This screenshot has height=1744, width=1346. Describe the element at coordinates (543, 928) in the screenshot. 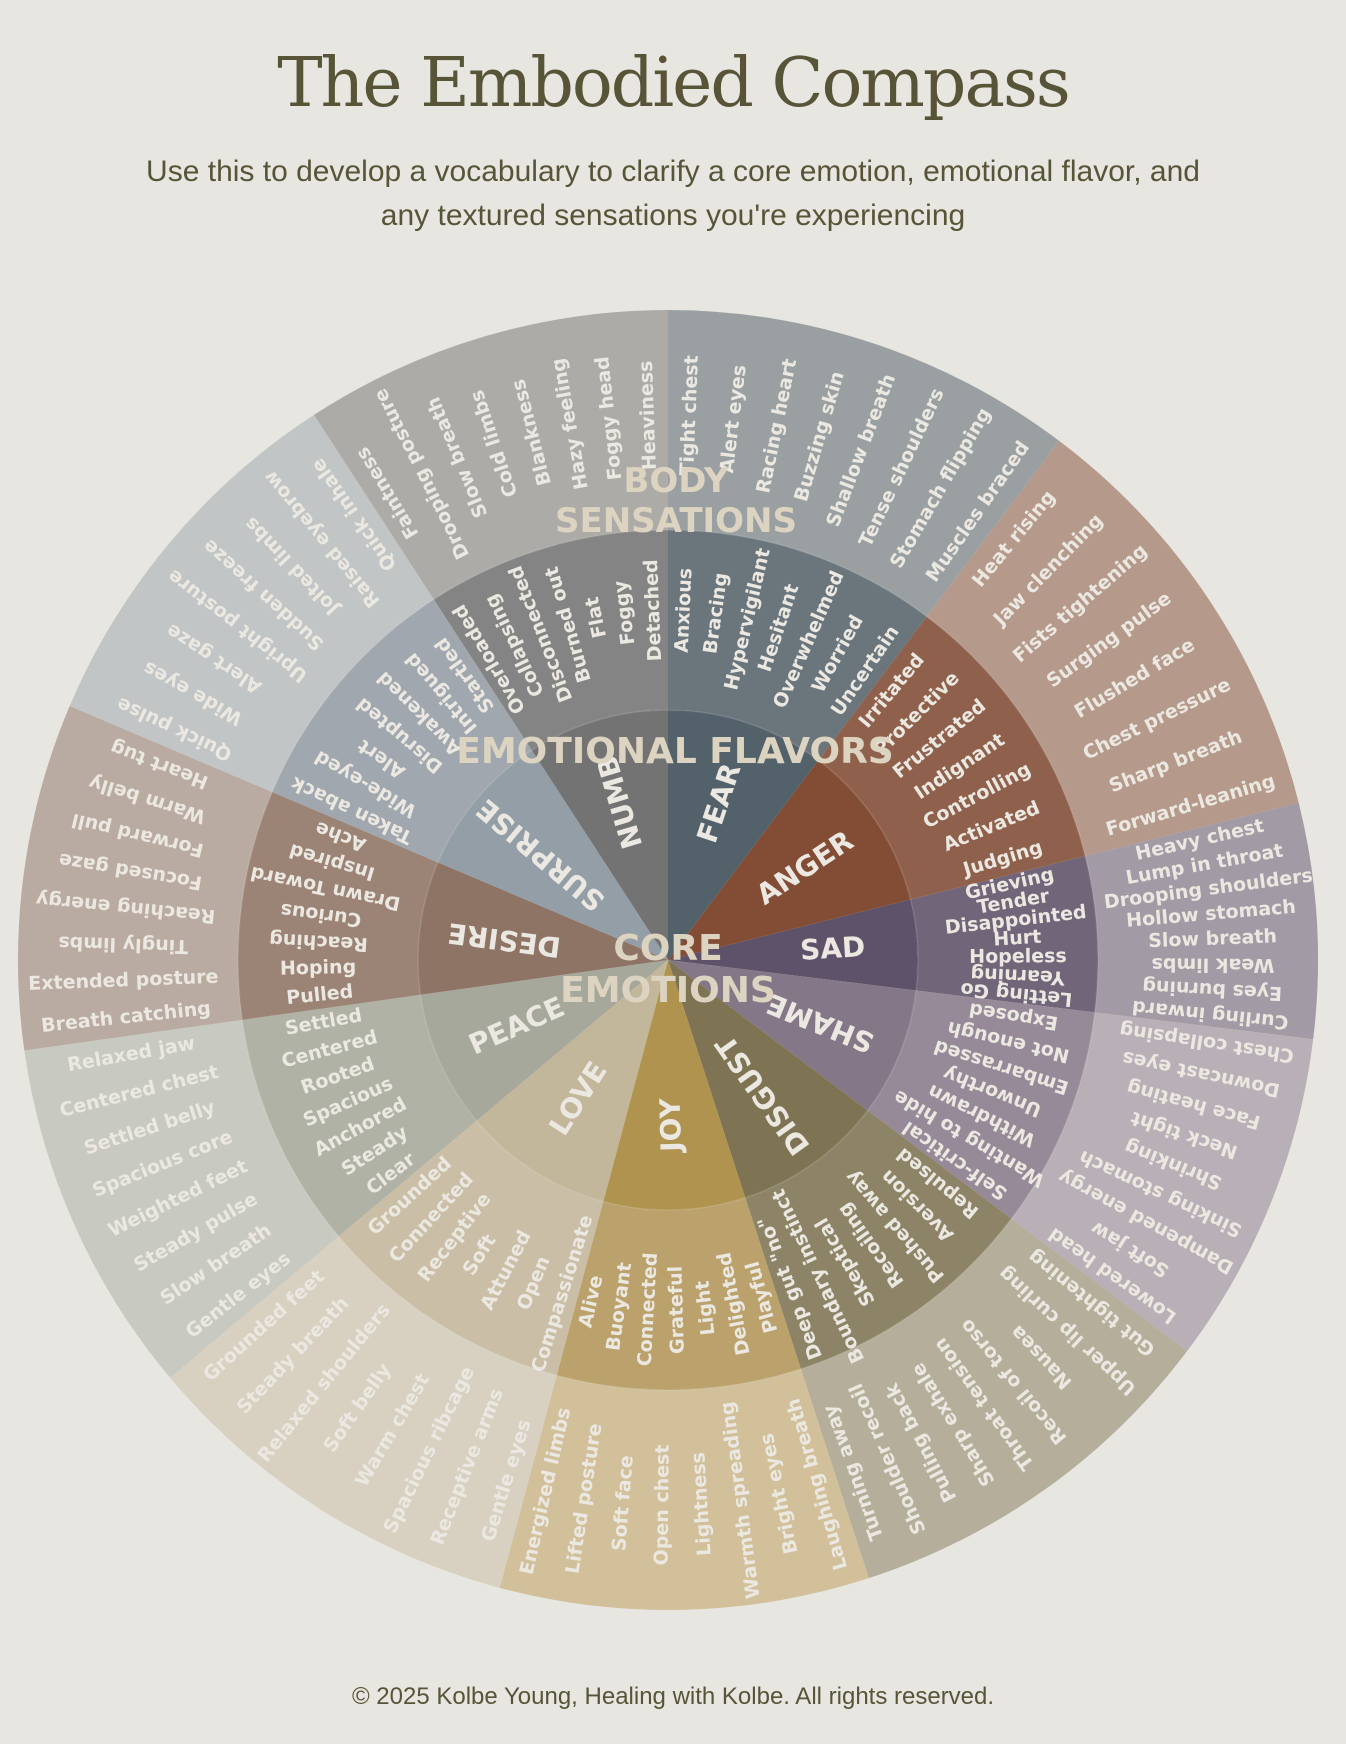

I see `core-wedge-desire` at that location.